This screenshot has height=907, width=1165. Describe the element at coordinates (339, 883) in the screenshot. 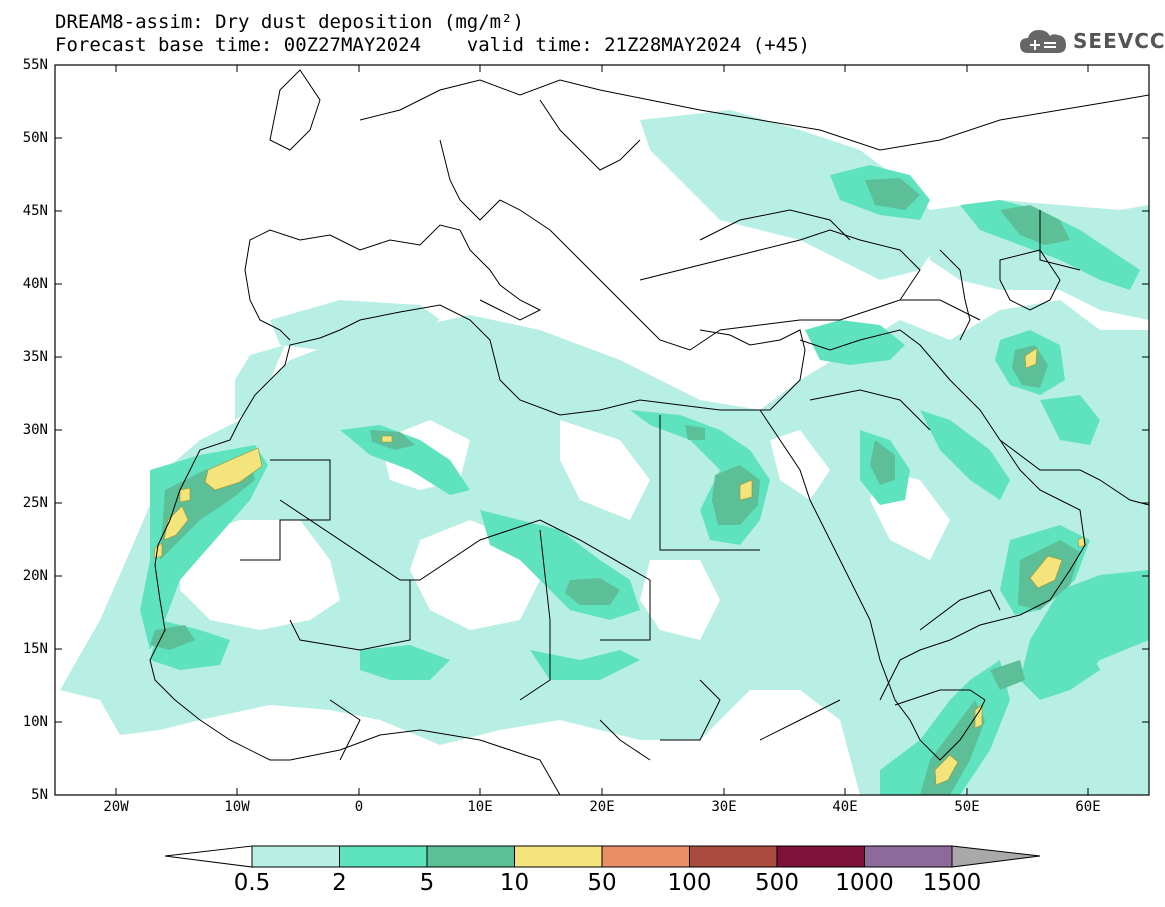

I see `colorbar-label: 2` at that location.